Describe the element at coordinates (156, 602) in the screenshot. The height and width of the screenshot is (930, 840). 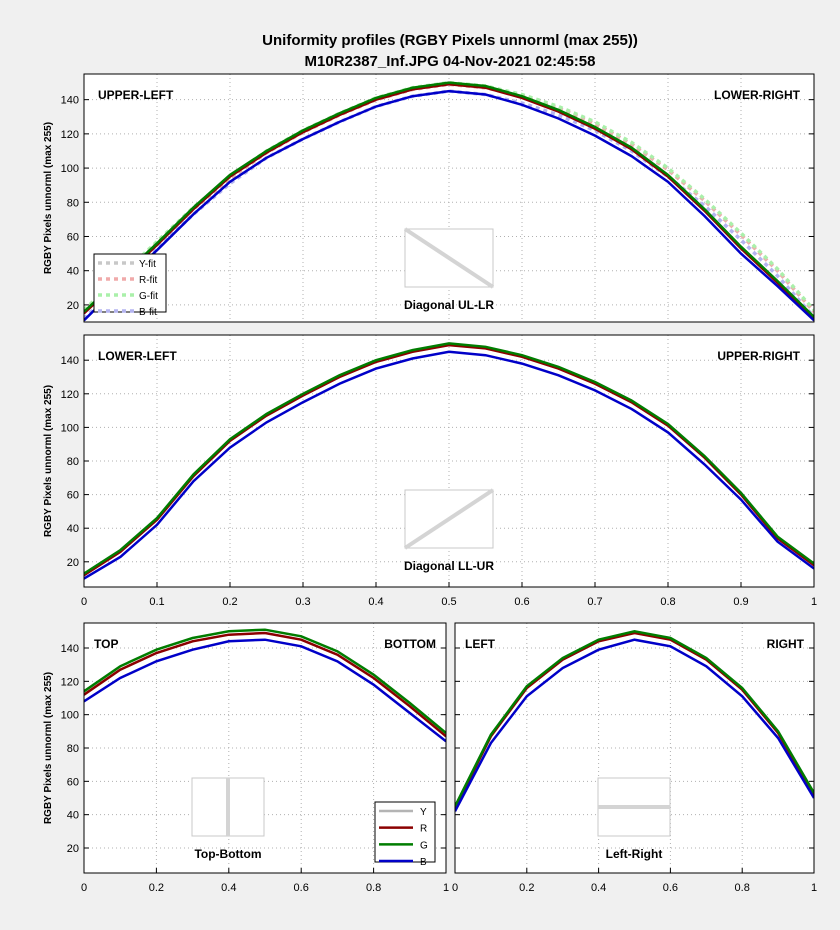
I see `x-tick-label: 0.1` at that location.